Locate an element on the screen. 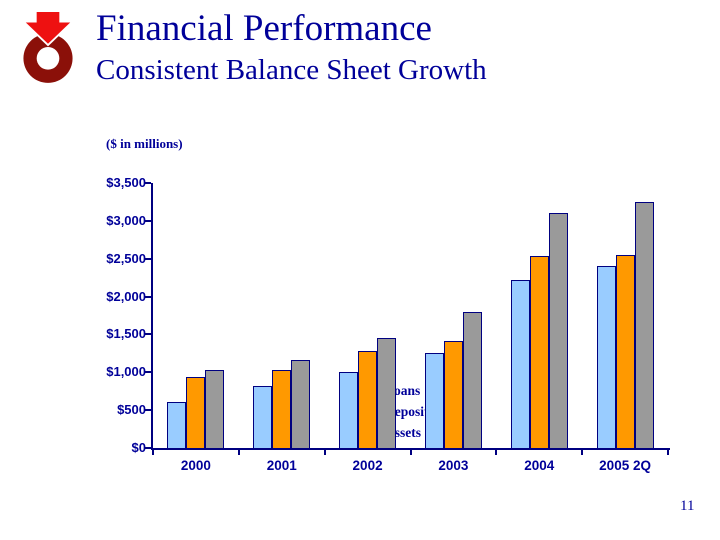 The image size is (720, 540). company-logo-icon is located at coordinates (48, 46).